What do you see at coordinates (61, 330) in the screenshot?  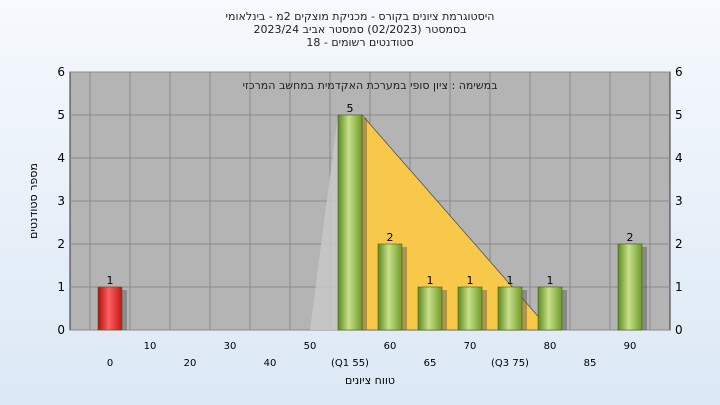 I see `y-tick-label-left: 0` at bounding box center [61, 330].